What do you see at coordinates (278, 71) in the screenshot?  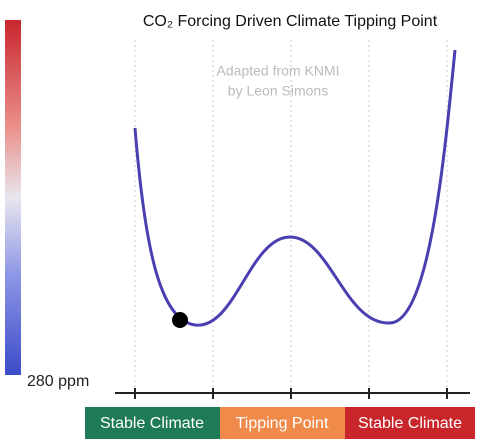 I see `credit: Adapted from KNMI` at bounding box center [278, 71].